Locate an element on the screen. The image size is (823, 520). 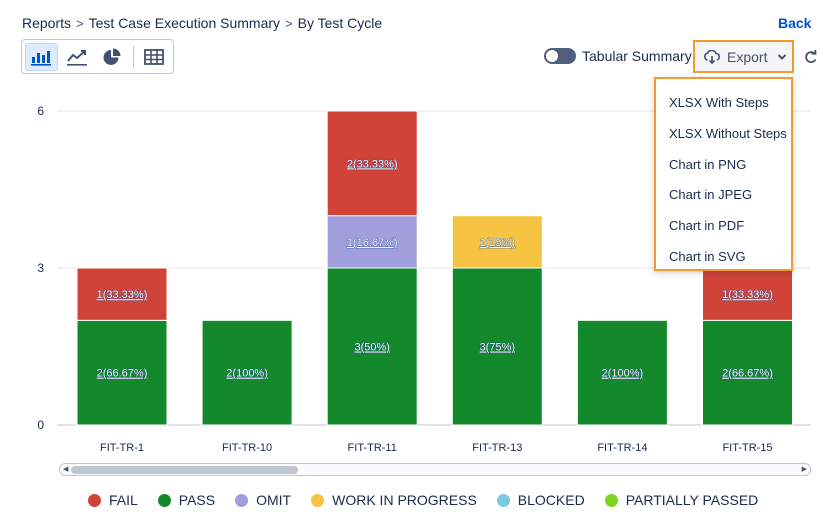
tabular-summary-toggle is located at coordinates (560, 56).